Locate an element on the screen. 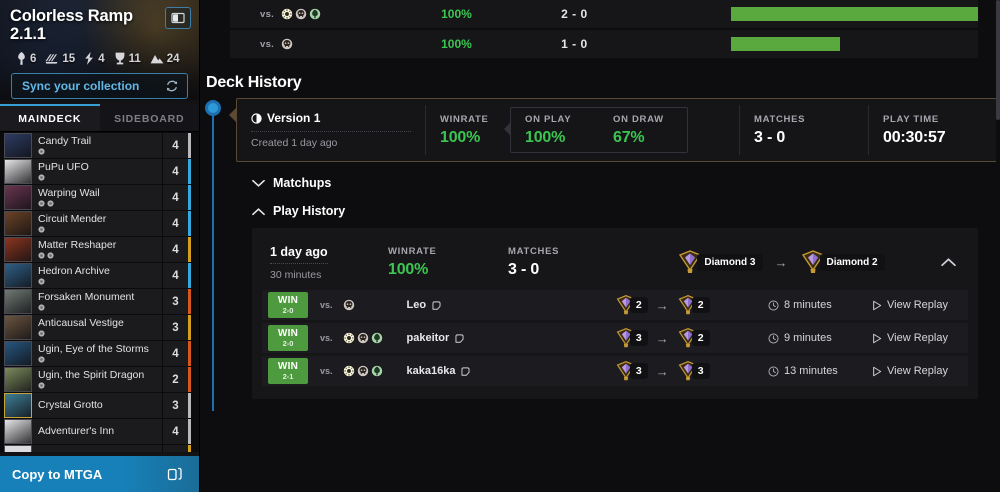 This screenshot has width=1000, height=492. card-info: Matter Reshaper is located at coordinates (97, 249).